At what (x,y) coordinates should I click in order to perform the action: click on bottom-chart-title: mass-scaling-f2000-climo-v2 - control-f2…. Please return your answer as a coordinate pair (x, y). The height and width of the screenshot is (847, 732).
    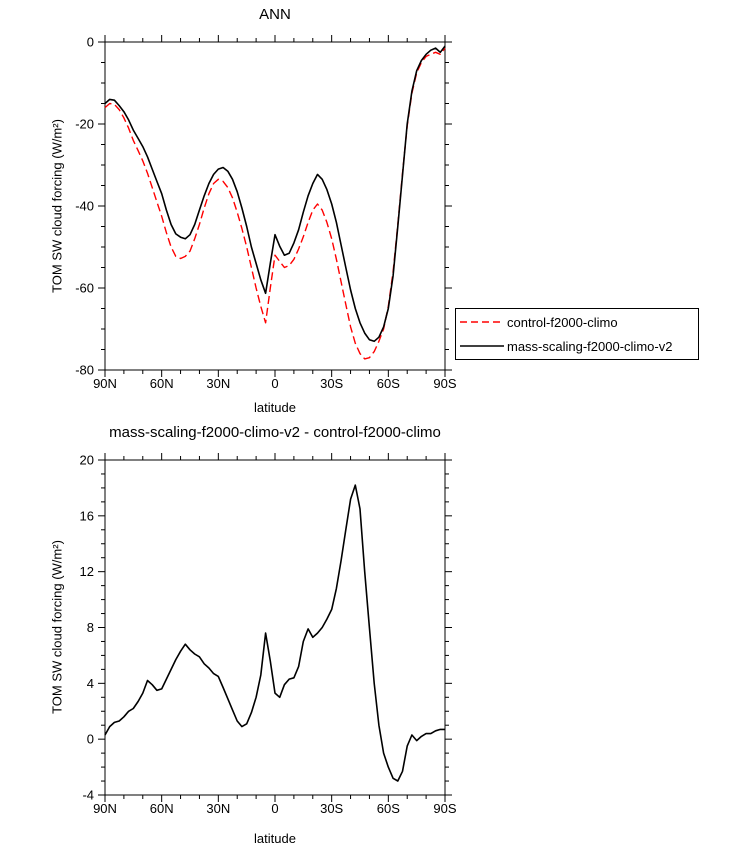
    Looking at the image, I should click on (275, 432).